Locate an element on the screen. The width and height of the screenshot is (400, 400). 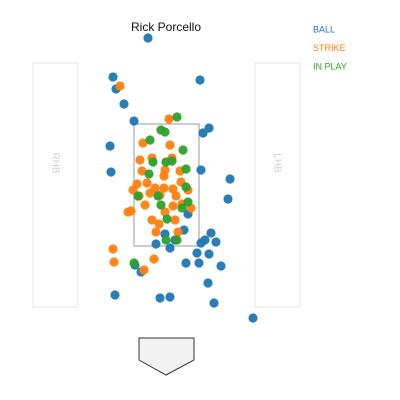
batter-label: LHB is located at coordinates (276, 163).